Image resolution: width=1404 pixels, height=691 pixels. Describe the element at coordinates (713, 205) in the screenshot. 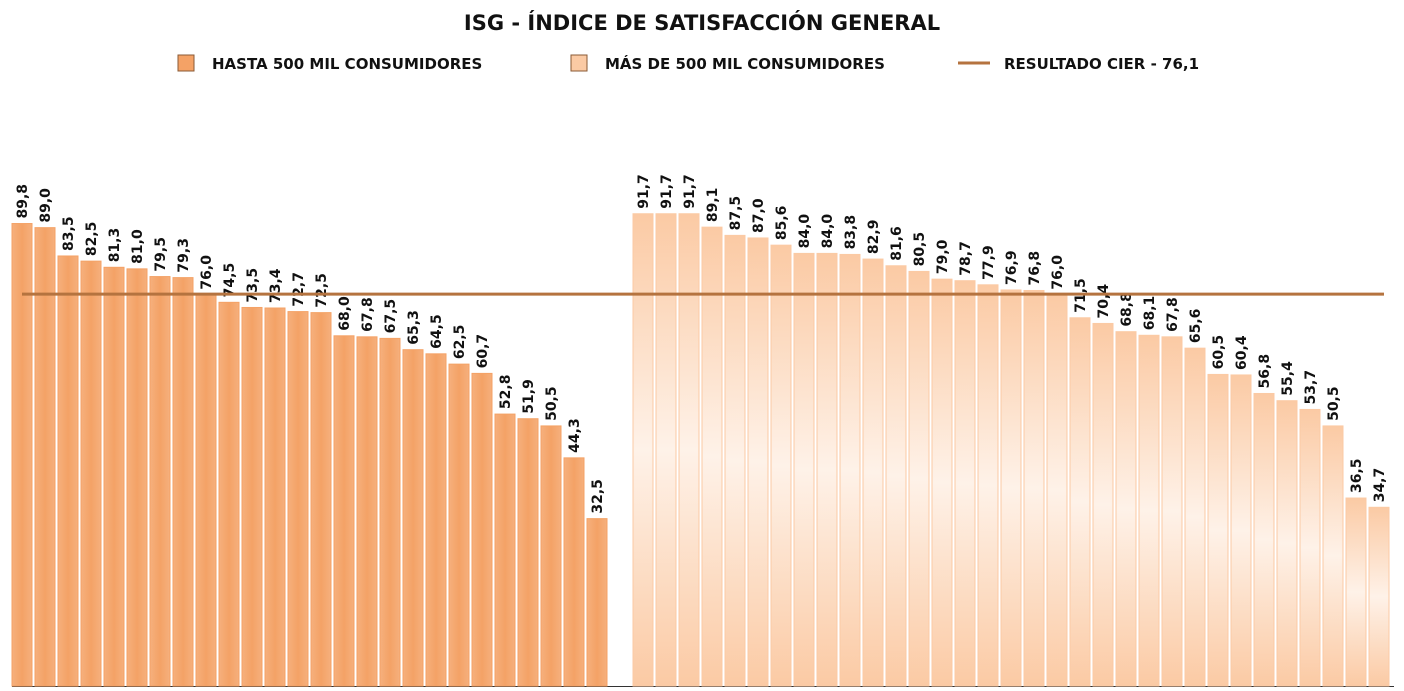

I see `value-label: 89,1` at that location.